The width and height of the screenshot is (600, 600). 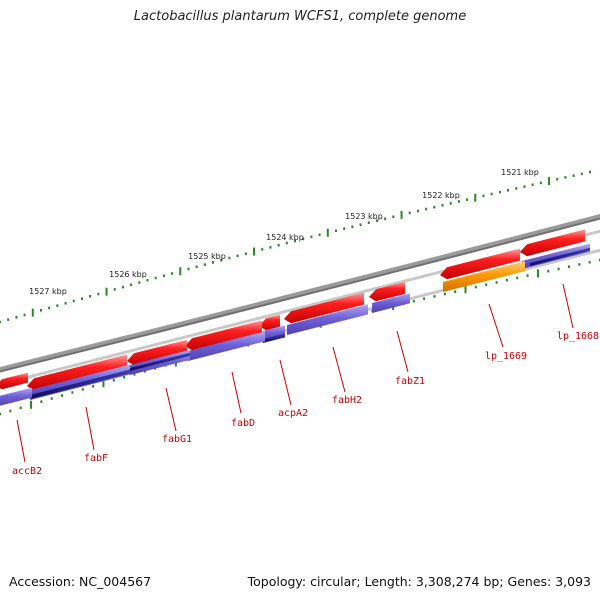 What do you see at coordinates (441, 195) in the screenshot?
I see `ruler-label: 1522 kbp` at bounding box center [441, 195].